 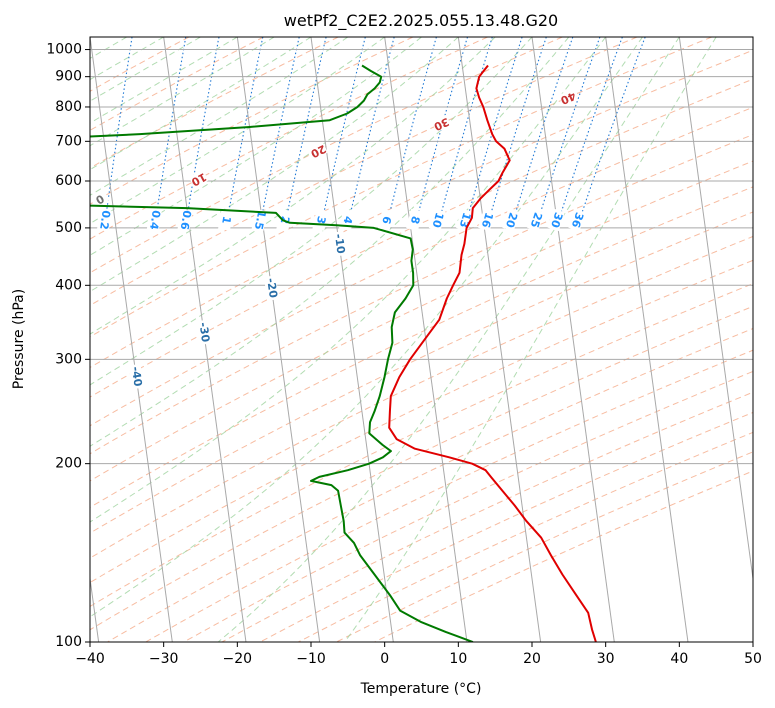 What do you see at coordinates (347, 220) in the screenshot?
I see `mixing-ratio-label: 4` at bounding box center [347, 220].